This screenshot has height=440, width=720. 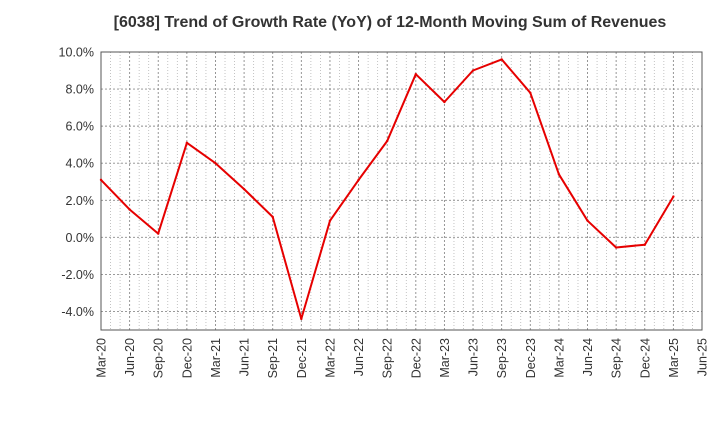 What do you see at coordinates (216, 358) in the screenshot?
I see `x-tick-label: Mar-21` at bounding box center [216, 358].